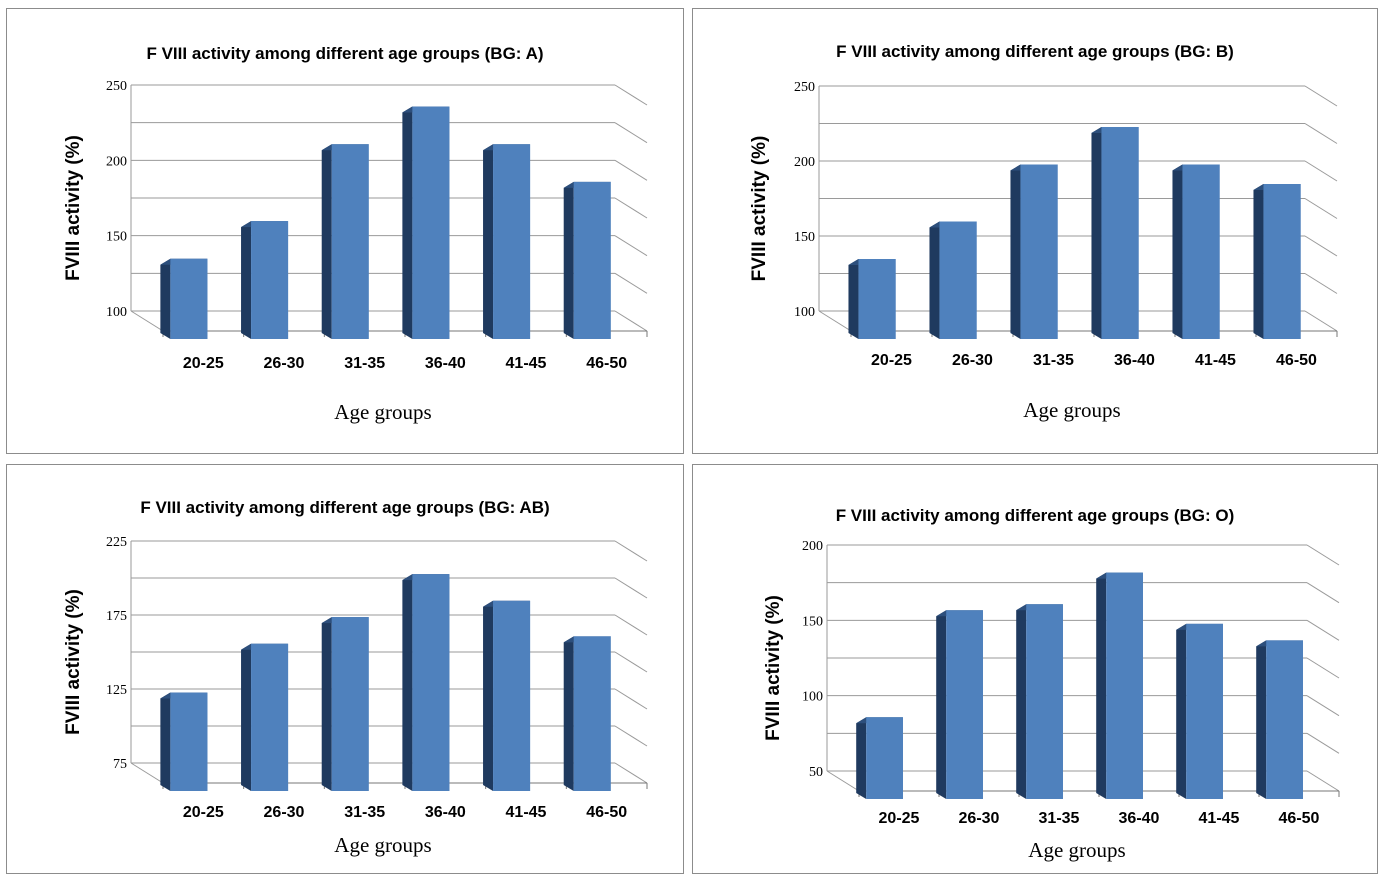 The image size is (1384, 875). What do you see at coordinates (120, 764) in the screenshot?
I see `y-tick-label: 75` at bounding box center [120, 764].